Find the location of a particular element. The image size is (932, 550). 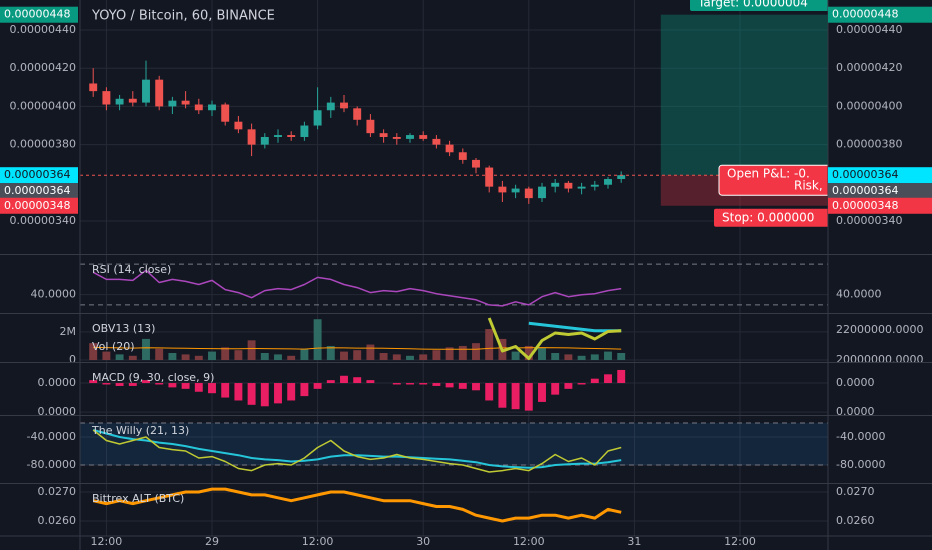

left-tick-label: -80.0000 is located at coordinates (51, 464).